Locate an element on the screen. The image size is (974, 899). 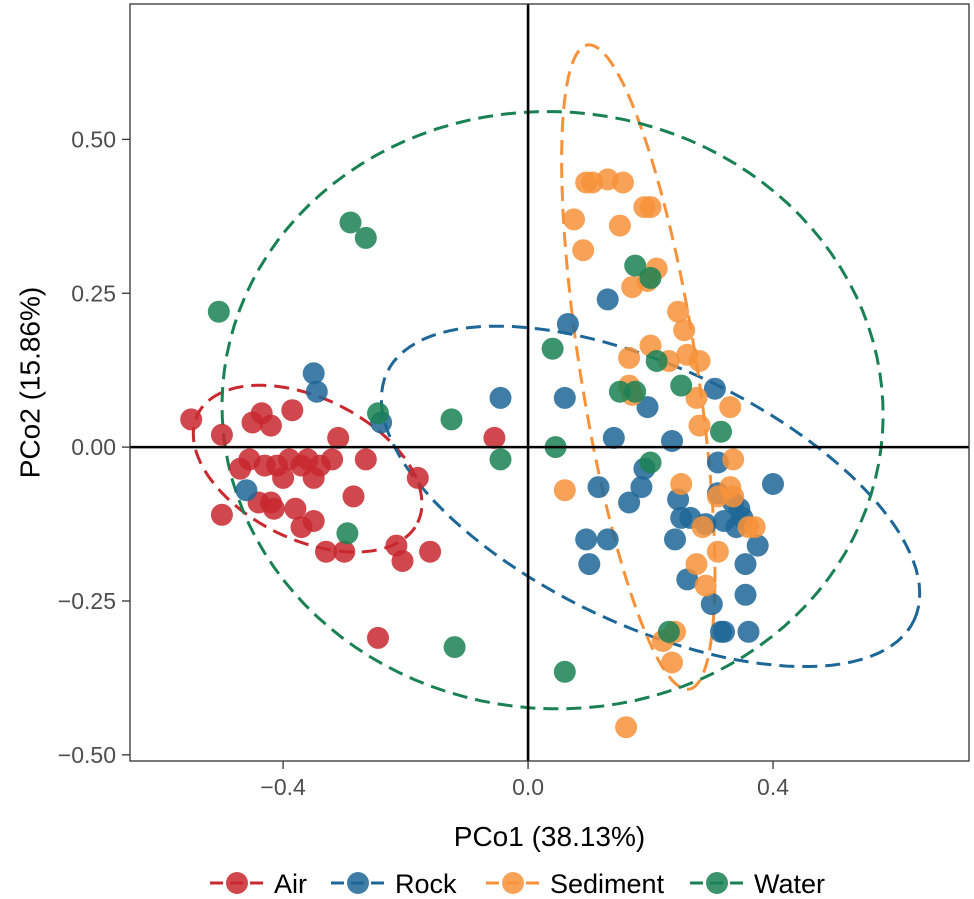
legend-label: Air is located at coordinates (290, 884).